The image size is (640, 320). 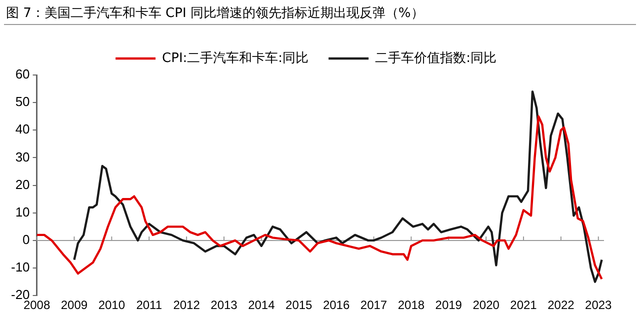 I want to click on x-tick-label: 2020, so click(x=486, y=305).